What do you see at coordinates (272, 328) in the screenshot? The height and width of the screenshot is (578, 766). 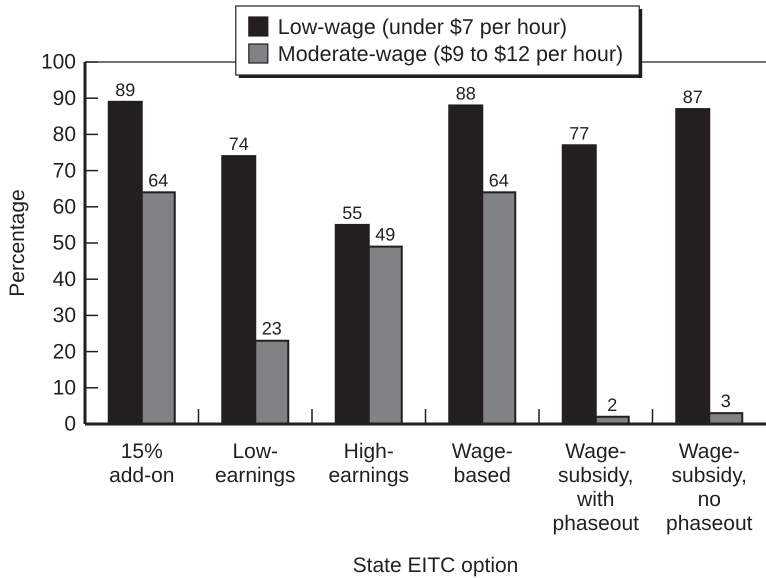 I see `data-label: 23` at bounding box center [272, 328].